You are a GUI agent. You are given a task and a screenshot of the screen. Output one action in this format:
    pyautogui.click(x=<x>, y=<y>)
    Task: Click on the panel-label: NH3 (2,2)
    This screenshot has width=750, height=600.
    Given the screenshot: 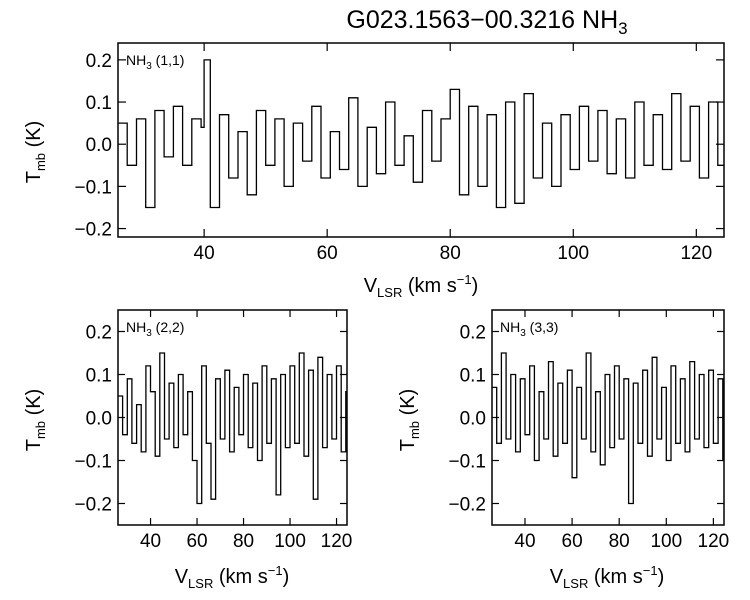 What is the action you would take?
    pyautogui.click(x=155, y=329)
    